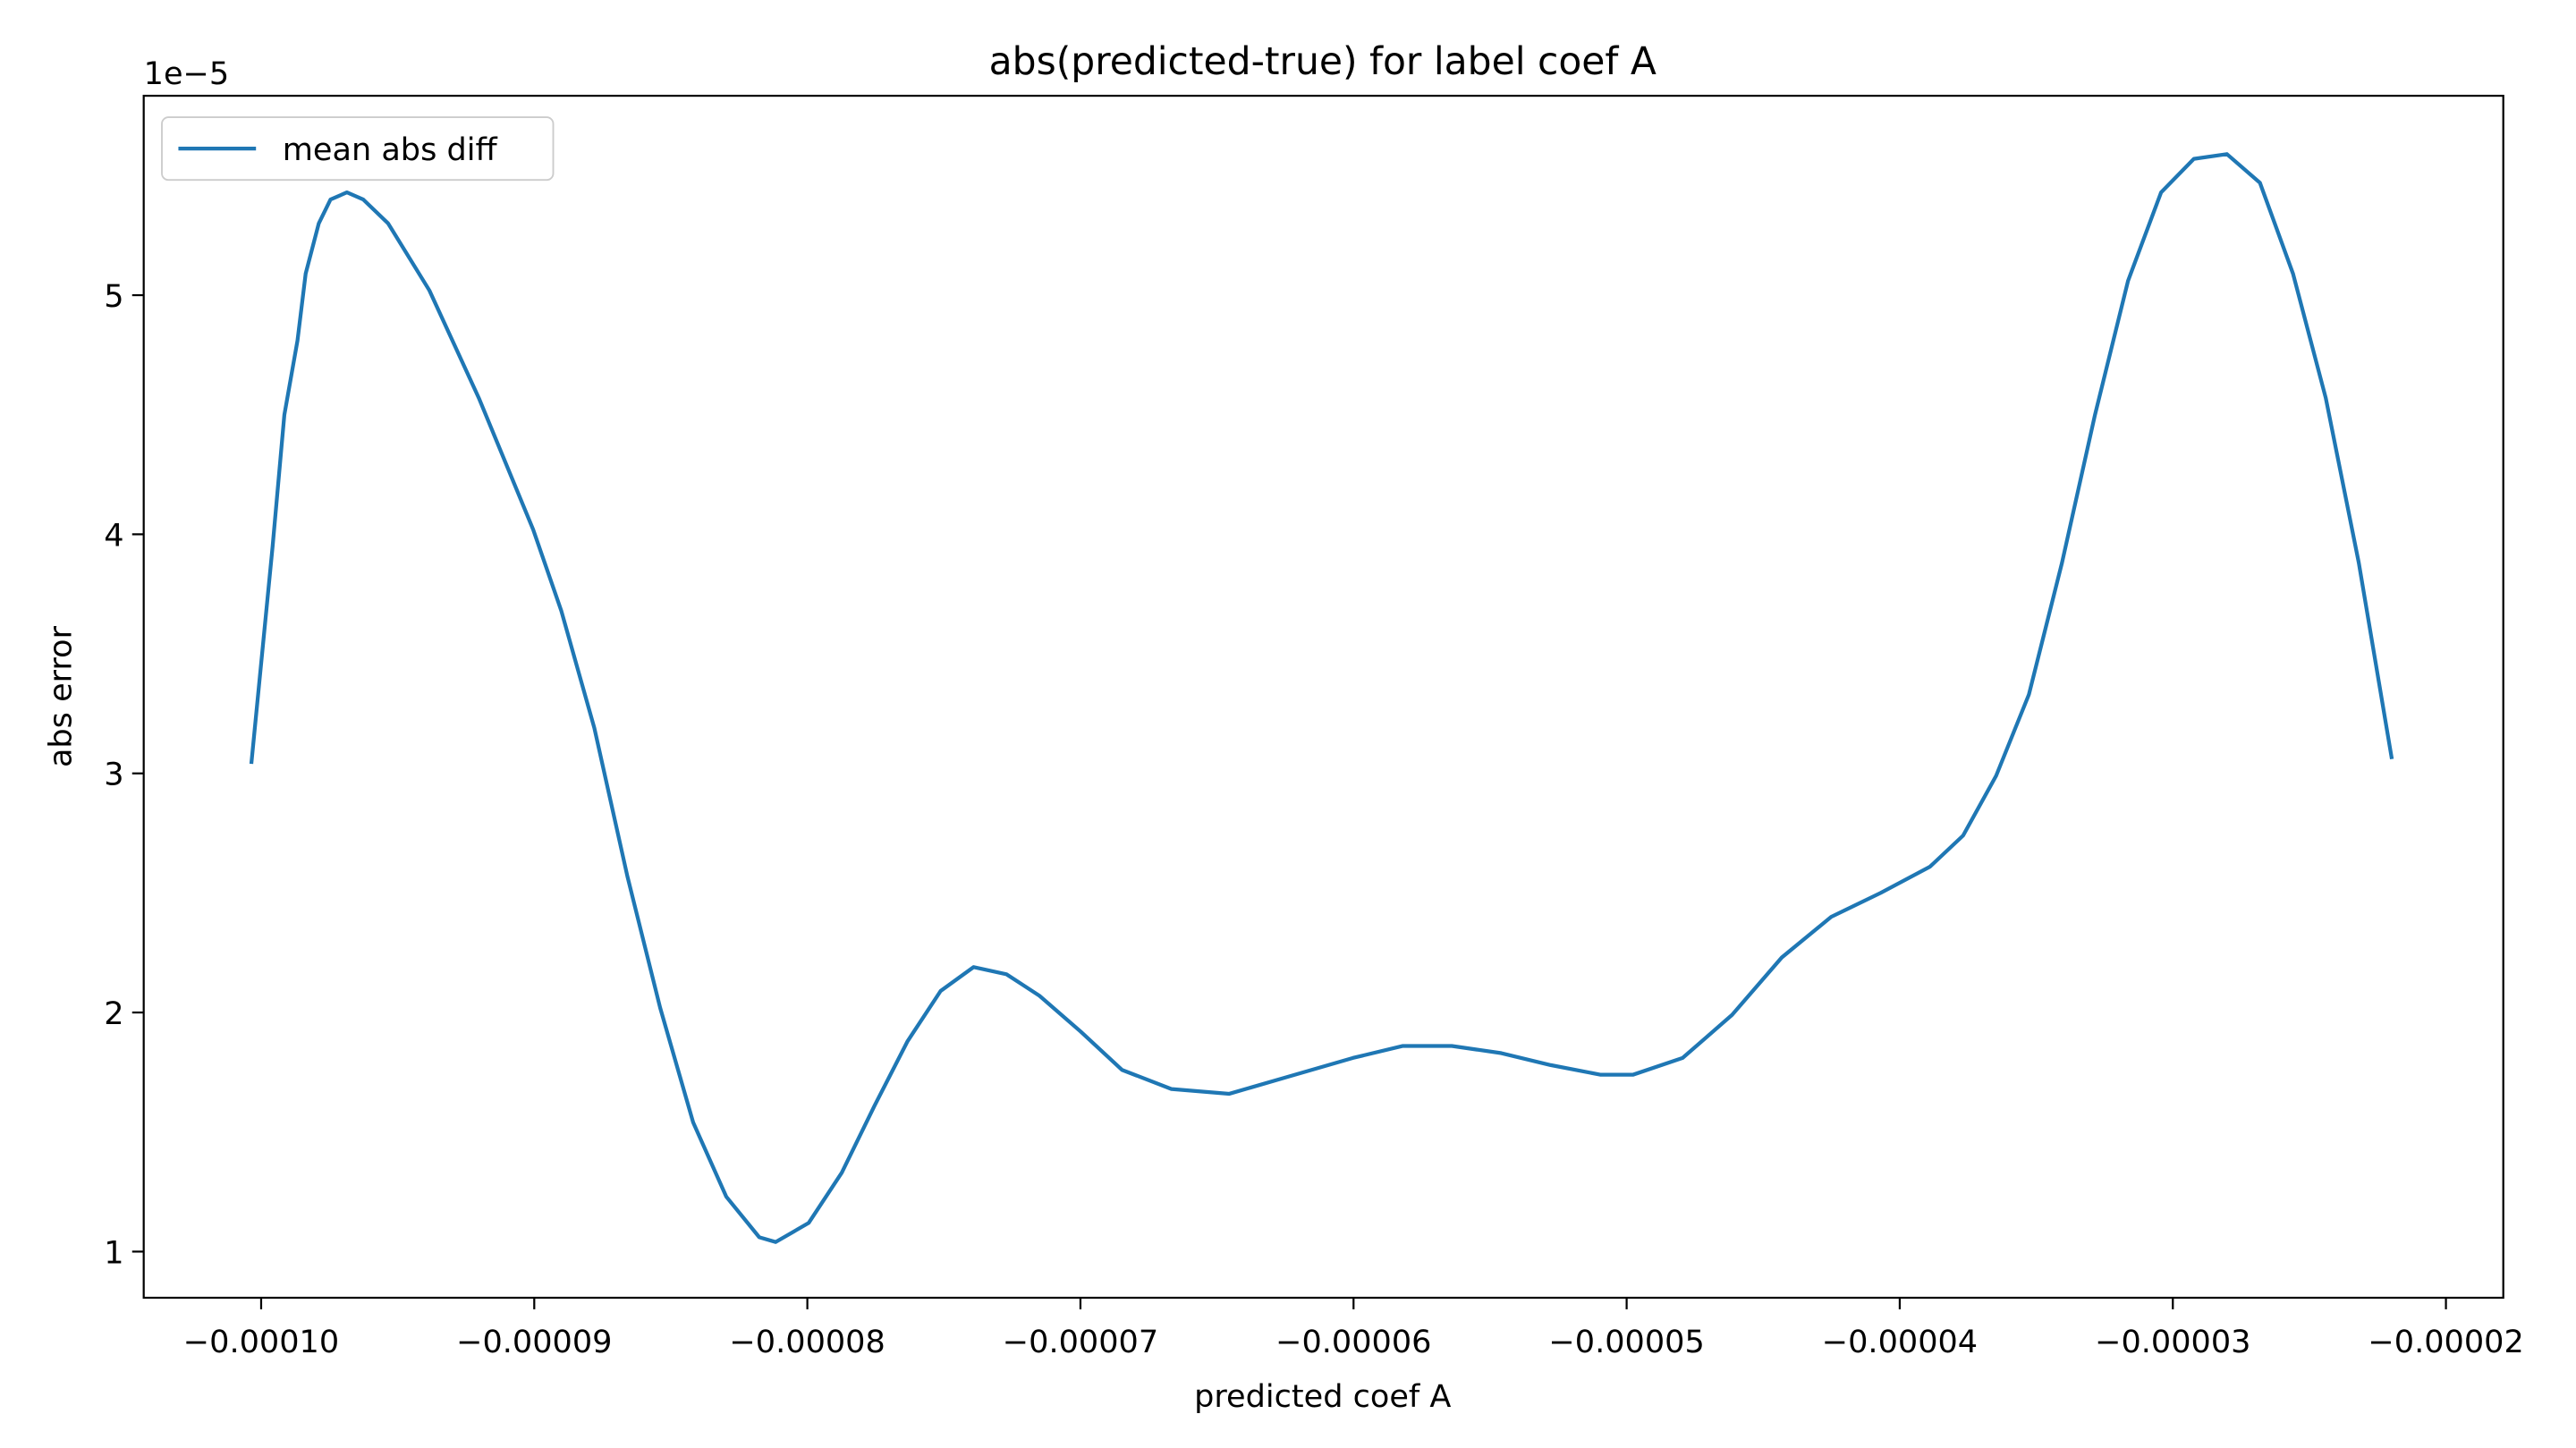  What do you see at coordinates (807, 1342) in the screenshot?
I see `x-tick-label: −0.00008` at bounding box center [807, 1342].